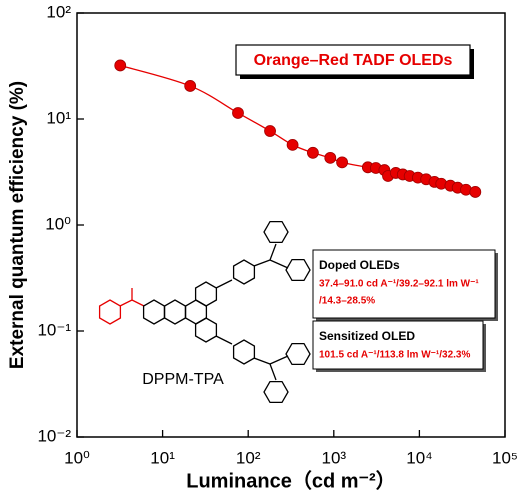 The image size is (520, 499). What do you see at coordinates (58, 11) in the screenshot?
I see `y-tick-label: 10²` at bounding box center [58, 11].